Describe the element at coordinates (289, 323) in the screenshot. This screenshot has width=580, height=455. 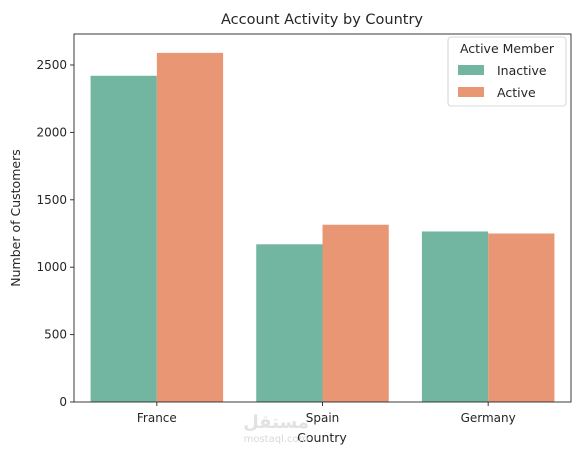
I see `bar-spain-inactive` at that location.